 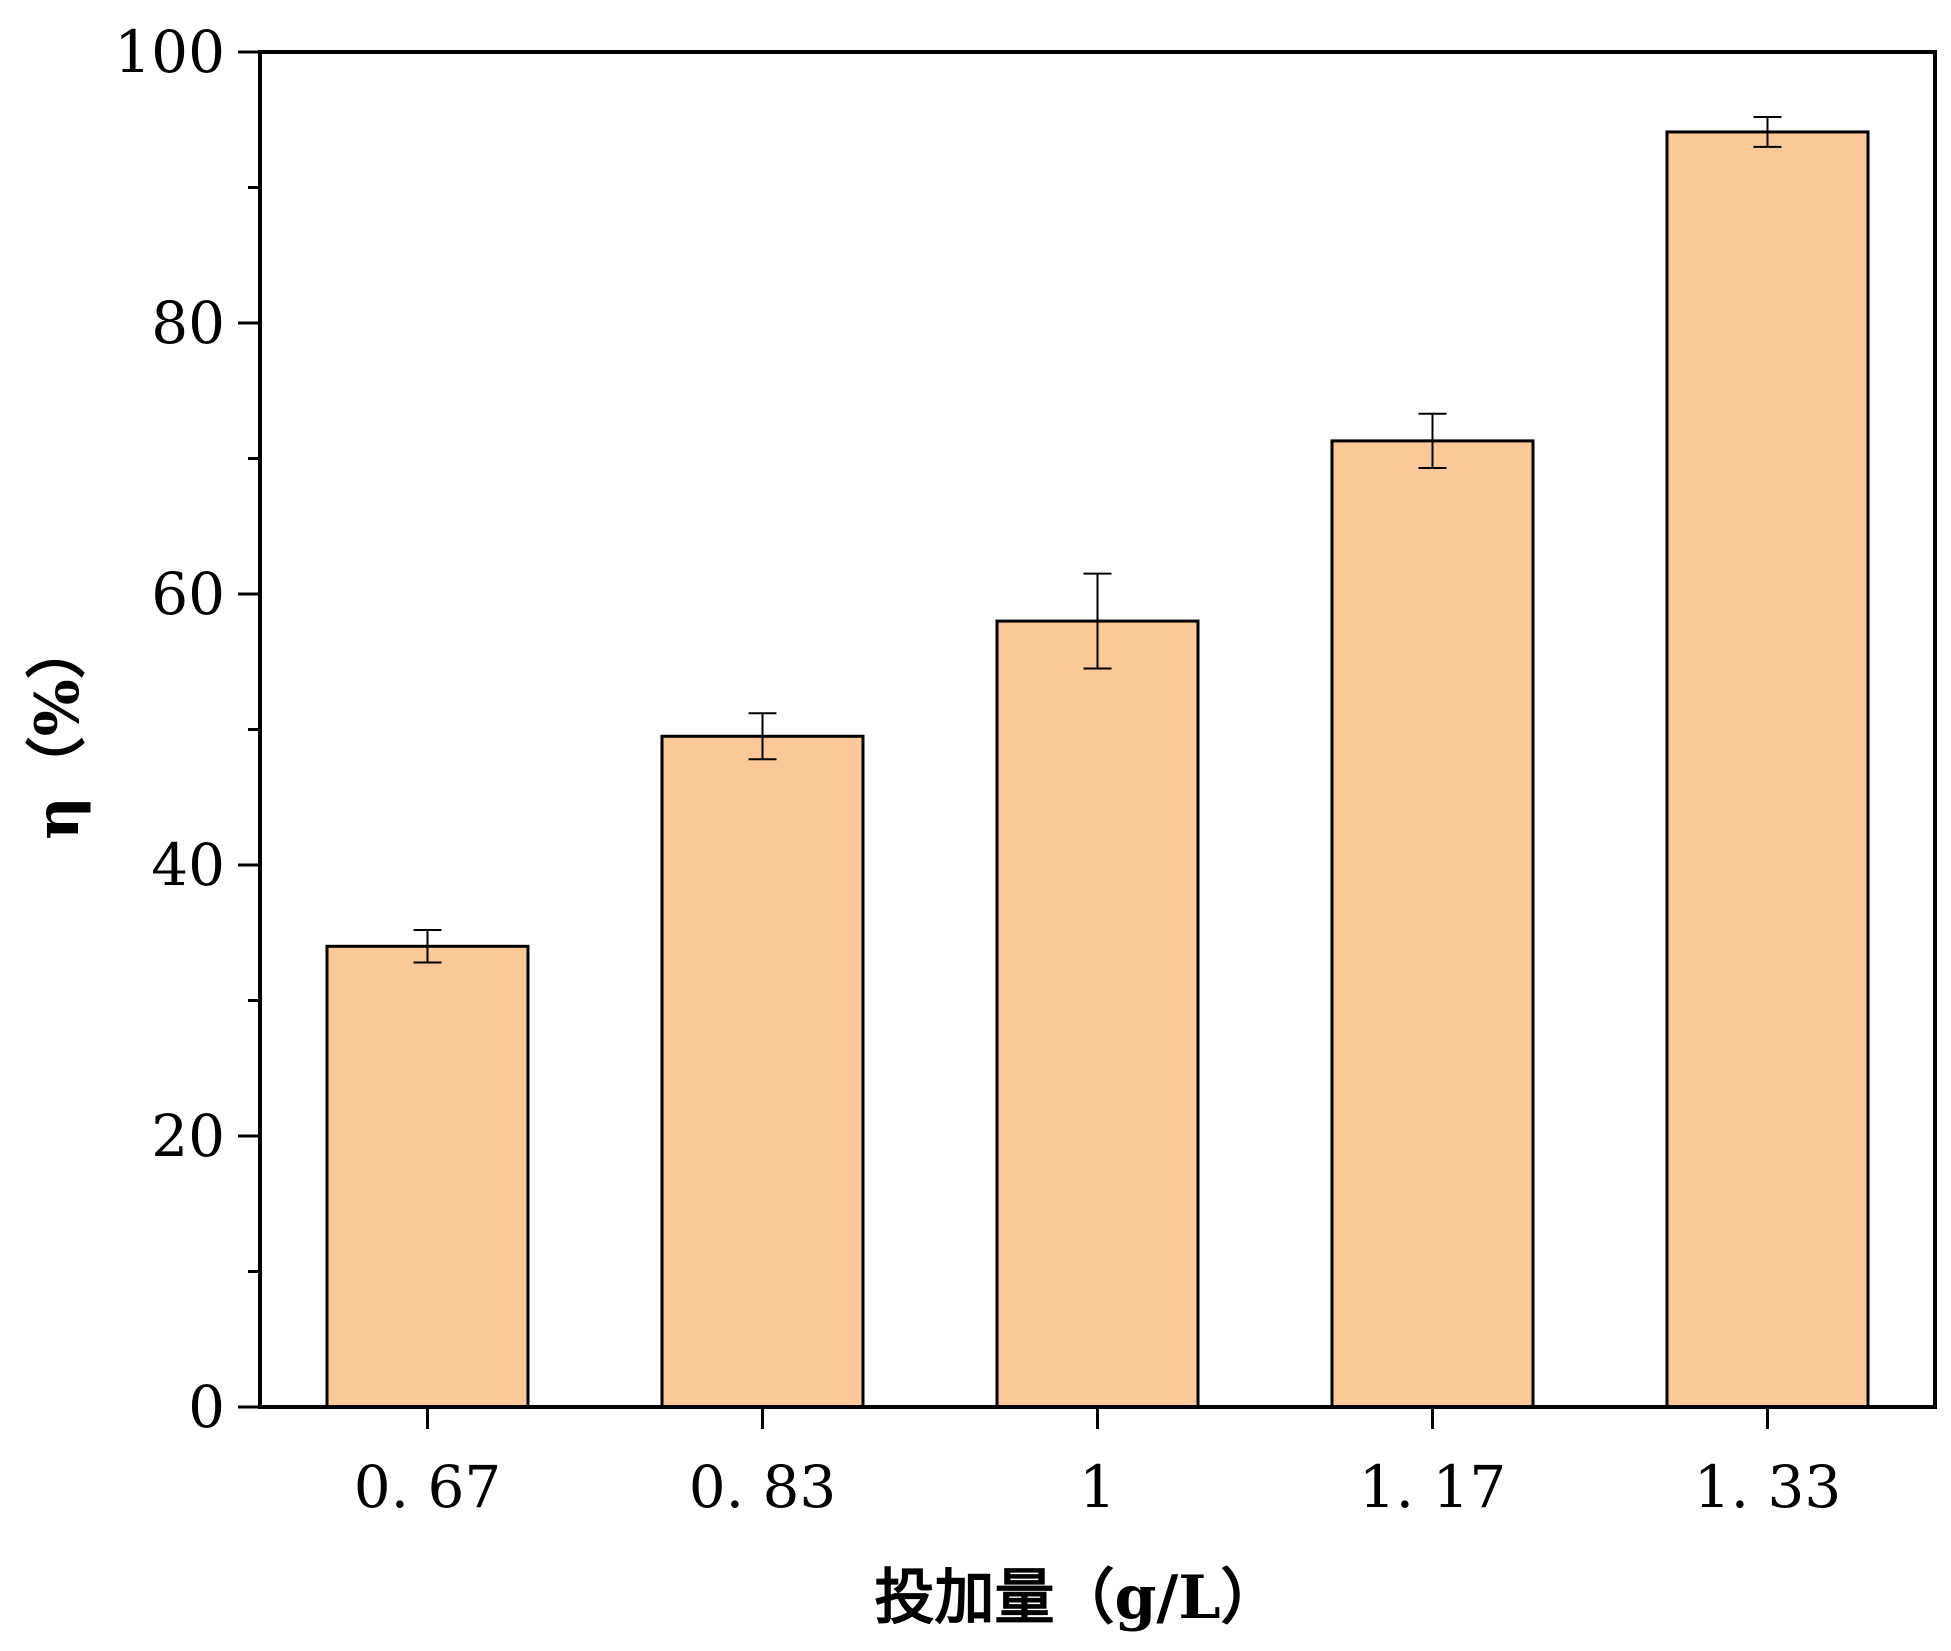 What do you see at coordinates (58, 729) in the screenshot?
I see `y-axis-title: η（%）` at bounding box center [58, 729].